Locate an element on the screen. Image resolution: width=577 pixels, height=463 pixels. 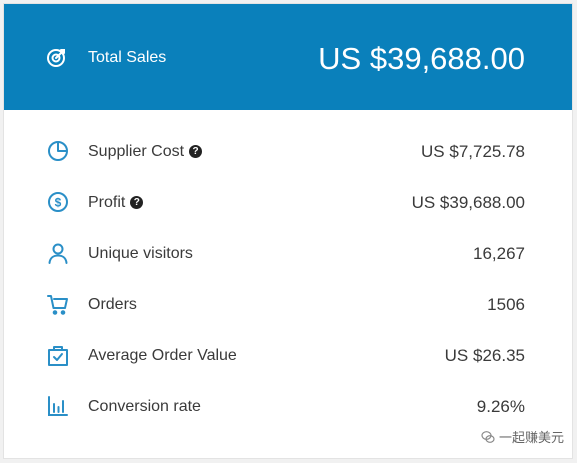
metric-label: Profit? is located at coordinates (116, 203).